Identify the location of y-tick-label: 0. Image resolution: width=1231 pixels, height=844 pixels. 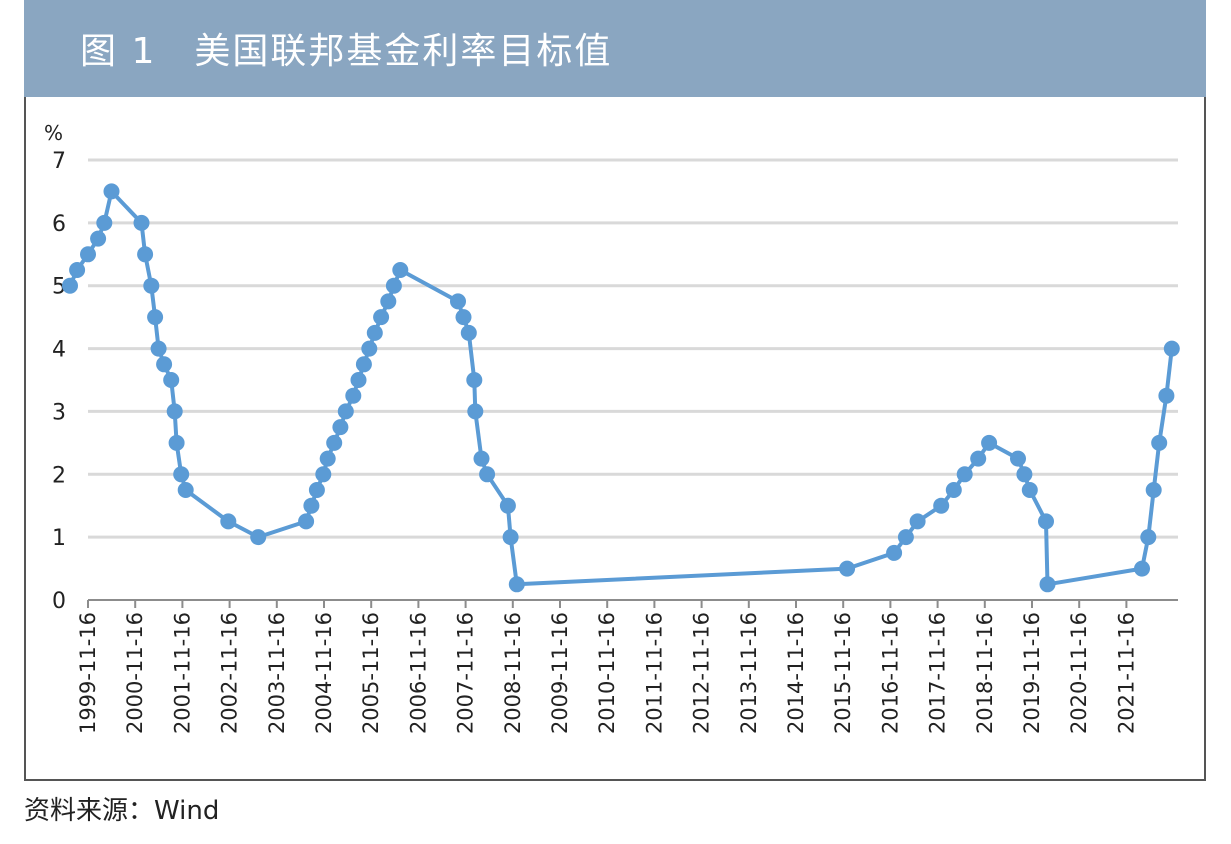
(59, 601).